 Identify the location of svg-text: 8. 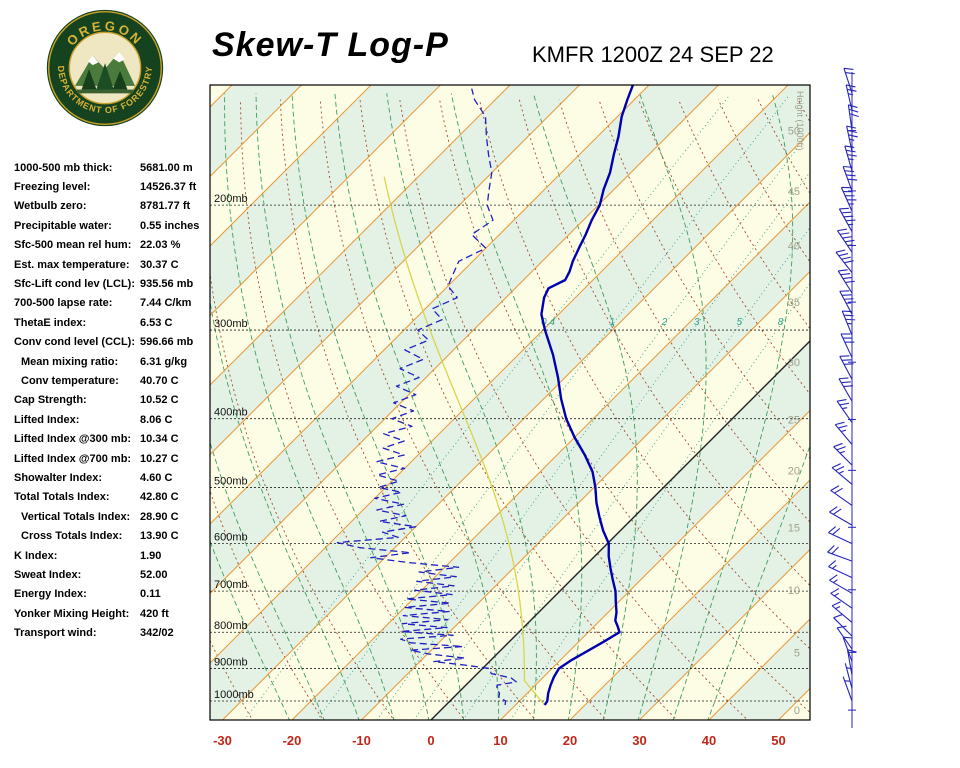
(781, 322).